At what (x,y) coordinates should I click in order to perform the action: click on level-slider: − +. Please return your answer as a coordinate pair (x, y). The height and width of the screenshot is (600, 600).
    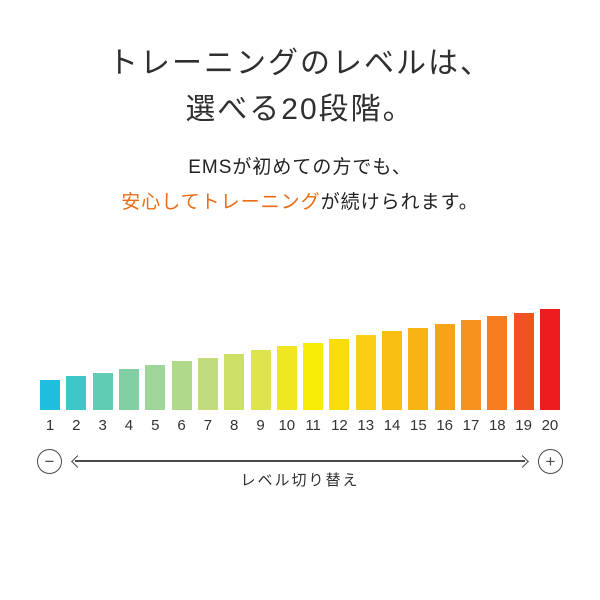
    Looking at the image, I should click on (300, 461).